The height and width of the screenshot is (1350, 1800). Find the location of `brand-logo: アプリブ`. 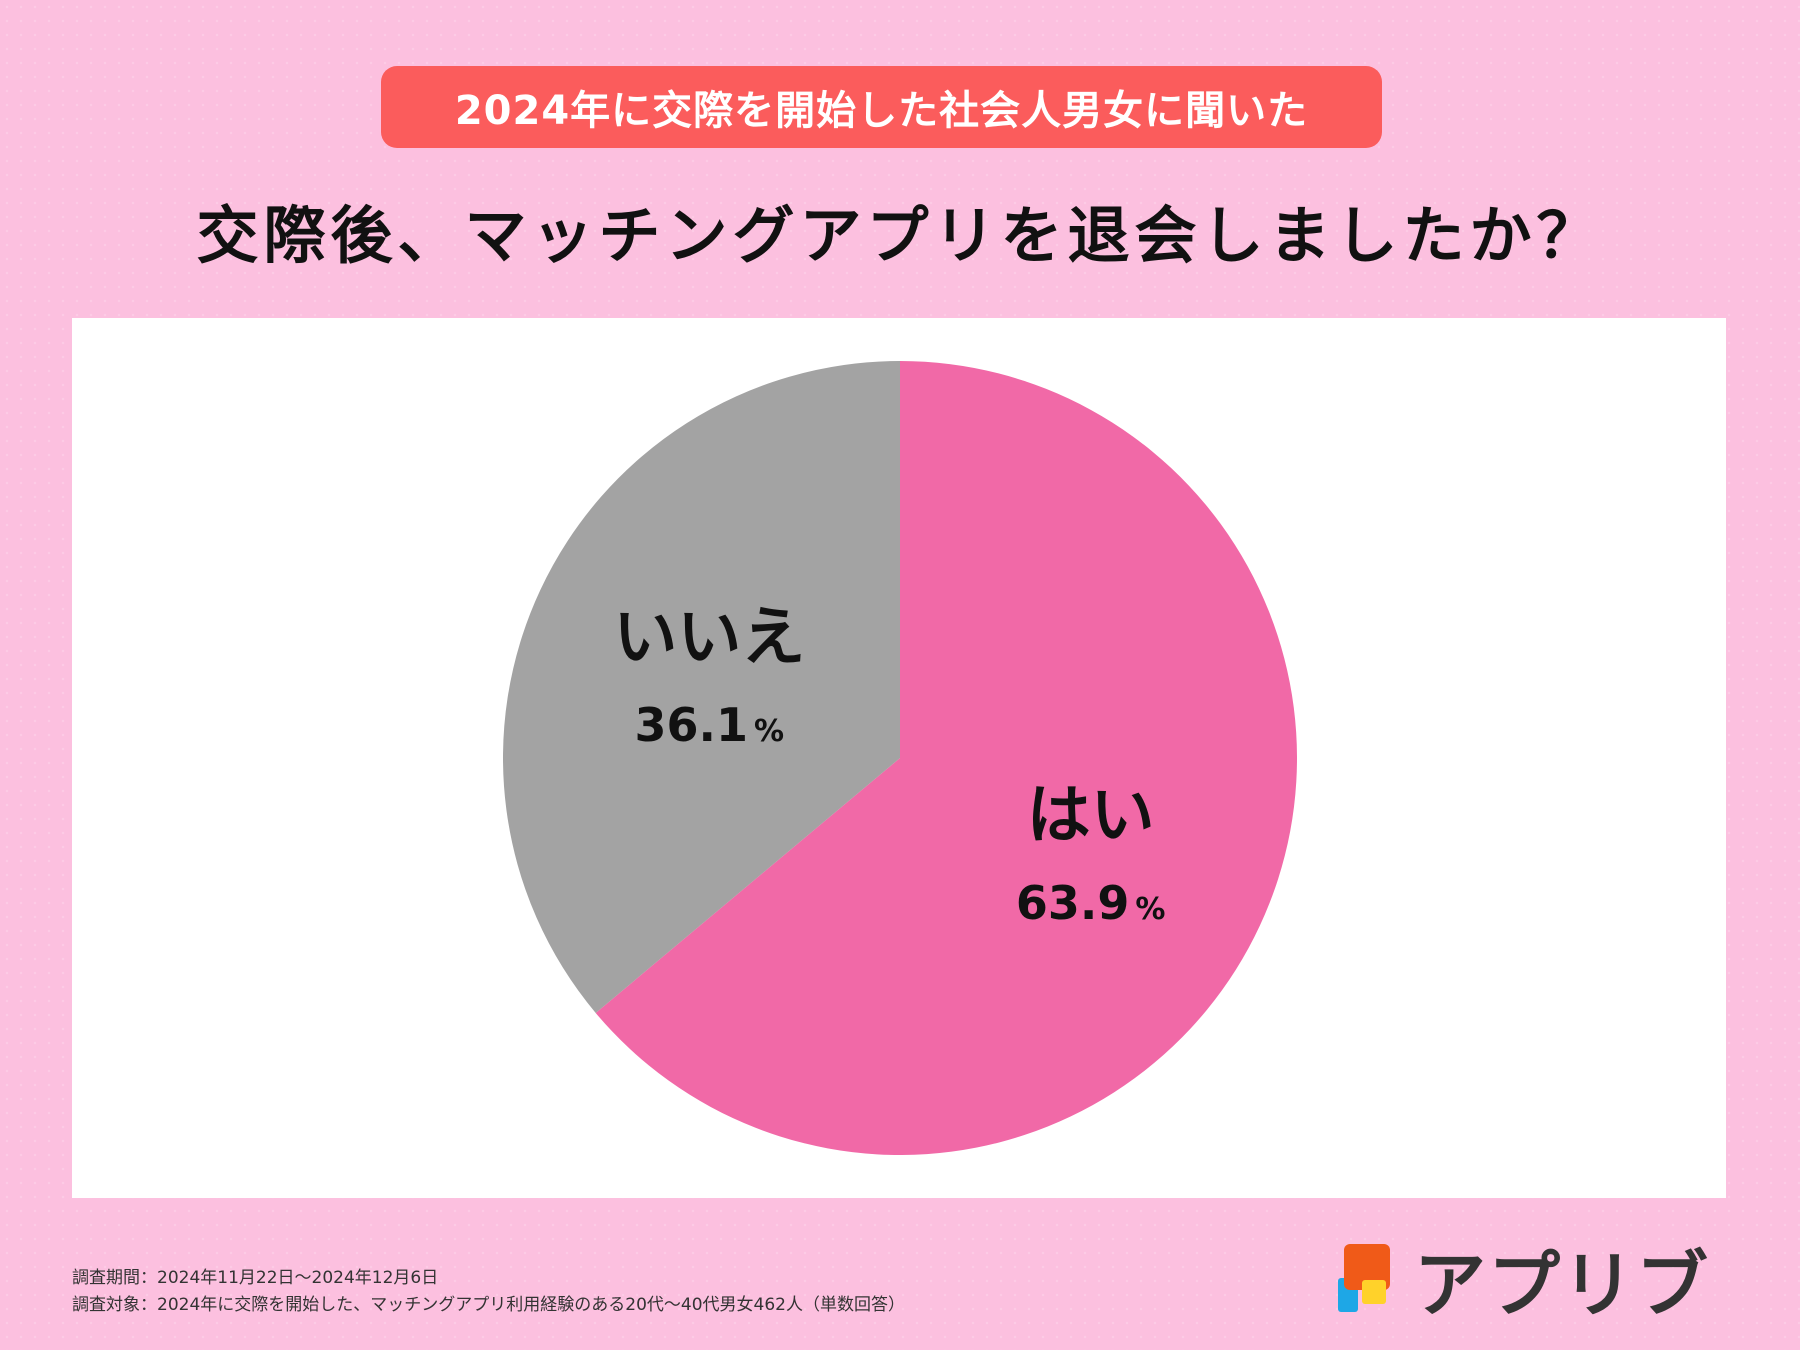

brand-logo: アプリブ is located at coordinates (1536, 1282).